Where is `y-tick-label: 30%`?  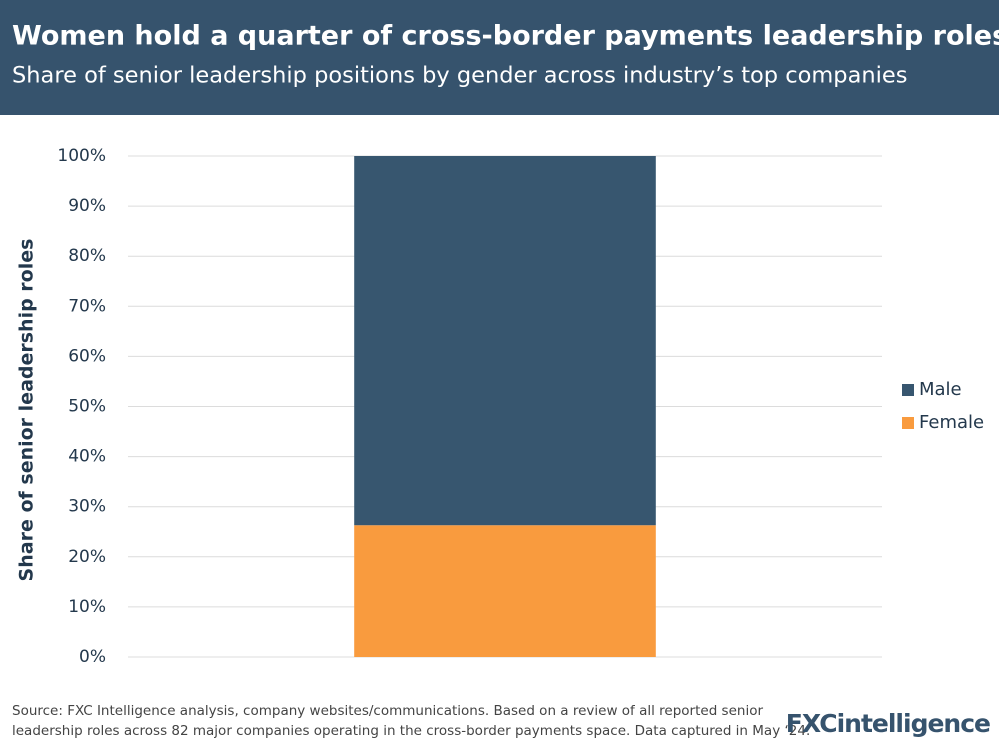 y-tick-label: 30% is located at coordinates (87, 507).